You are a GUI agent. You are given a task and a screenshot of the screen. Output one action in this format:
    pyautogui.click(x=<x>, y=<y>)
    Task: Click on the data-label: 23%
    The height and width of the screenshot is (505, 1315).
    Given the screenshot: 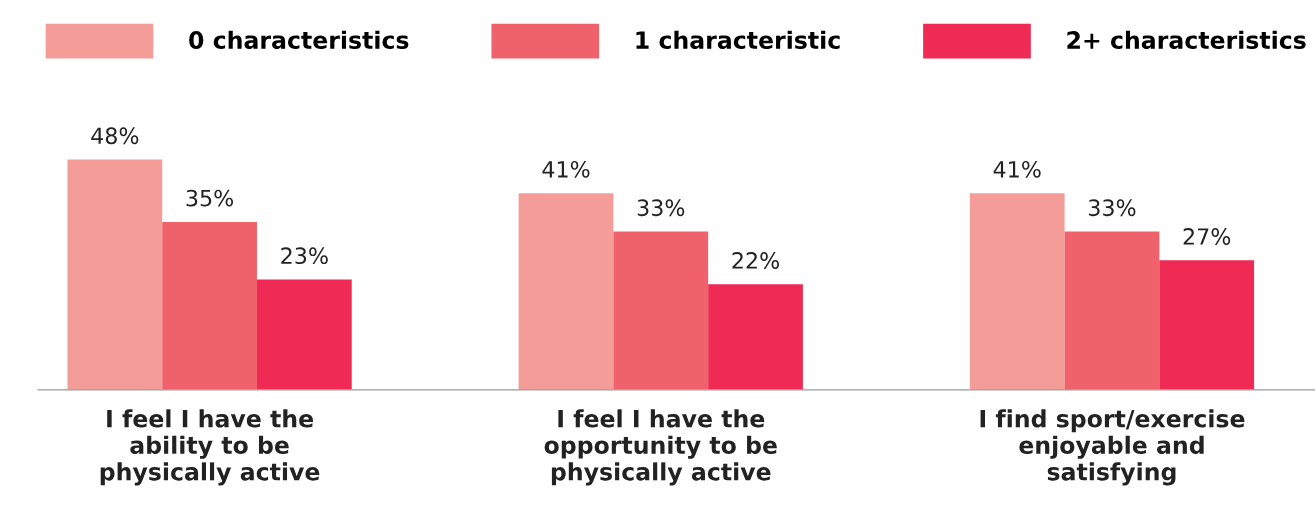 What is the action you would take?
    pyautogui.click(x=304, y=256)
    